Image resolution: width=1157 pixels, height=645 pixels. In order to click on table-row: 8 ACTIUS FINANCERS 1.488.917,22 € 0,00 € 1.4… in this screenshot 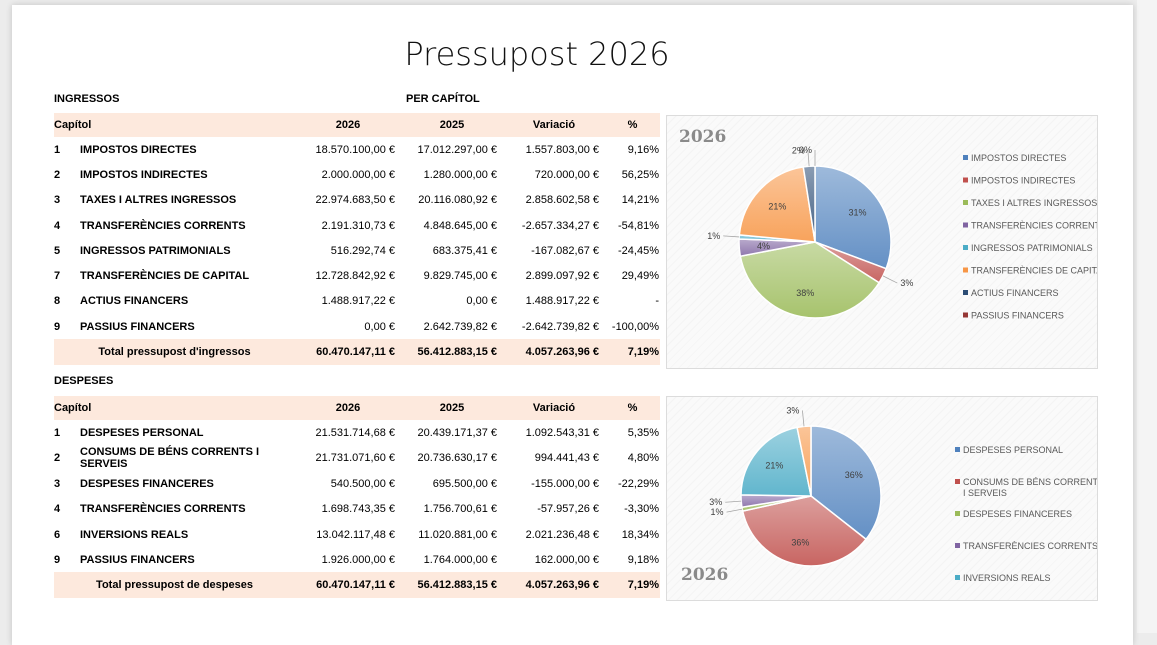, I will do `click(357, 301)`.